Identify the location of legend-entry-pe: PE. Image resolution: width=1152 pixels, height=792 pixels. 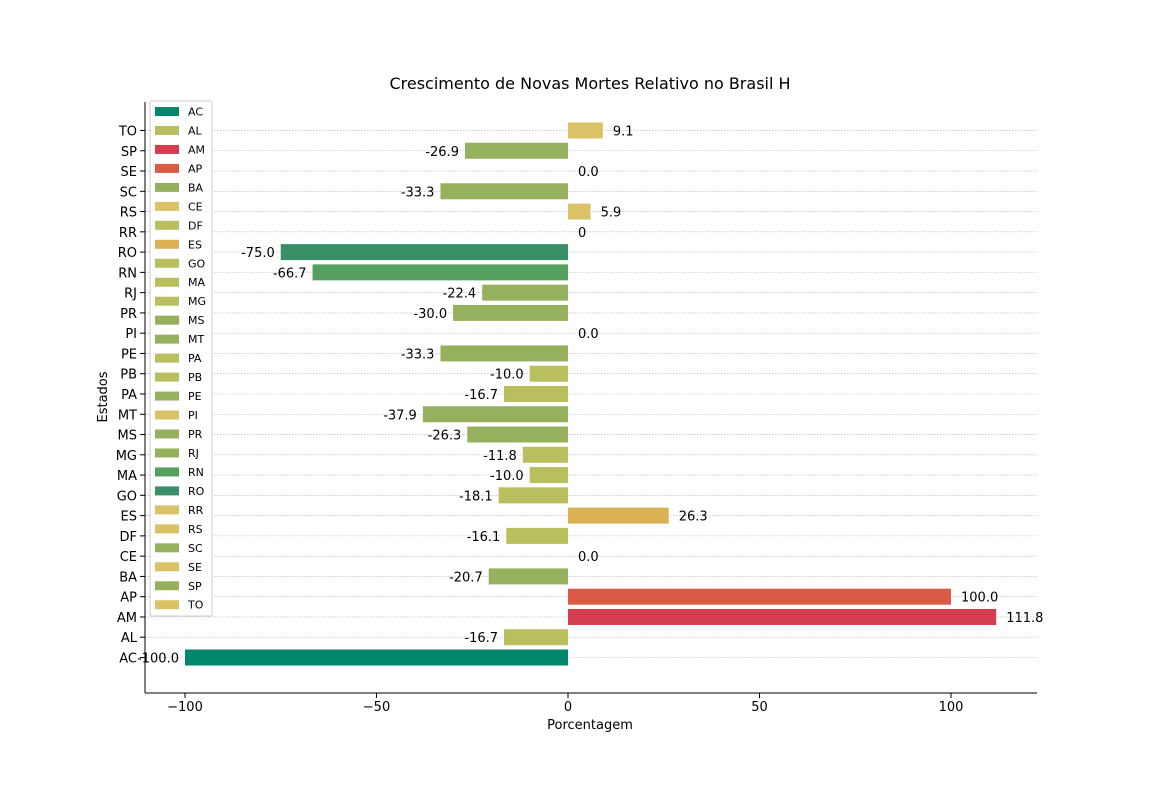
(195, 396).